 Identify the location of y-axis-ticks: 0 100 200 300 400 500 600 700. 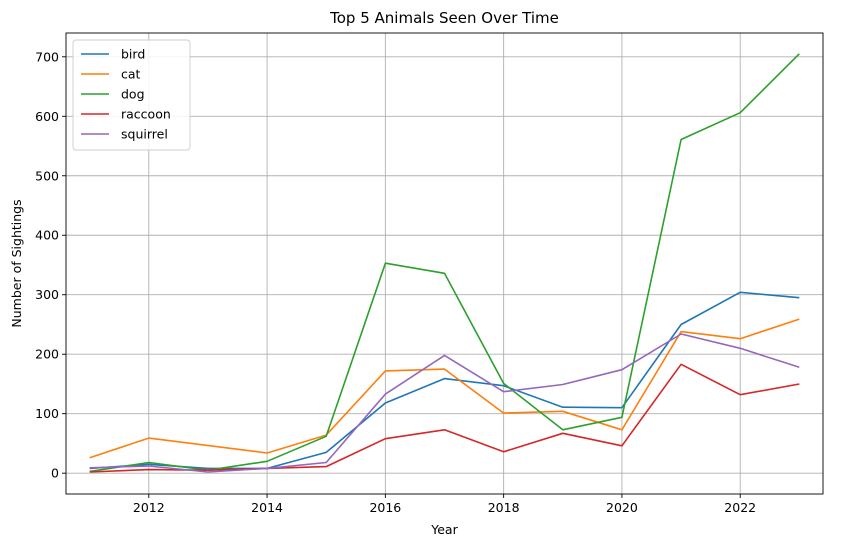
(50, 265).